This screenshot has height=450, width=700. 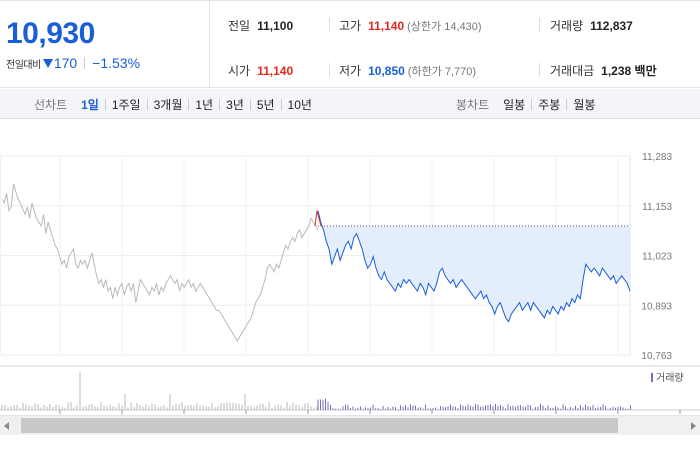 I want to click on line-period-tab: 1년, so click(x=204, y=104).